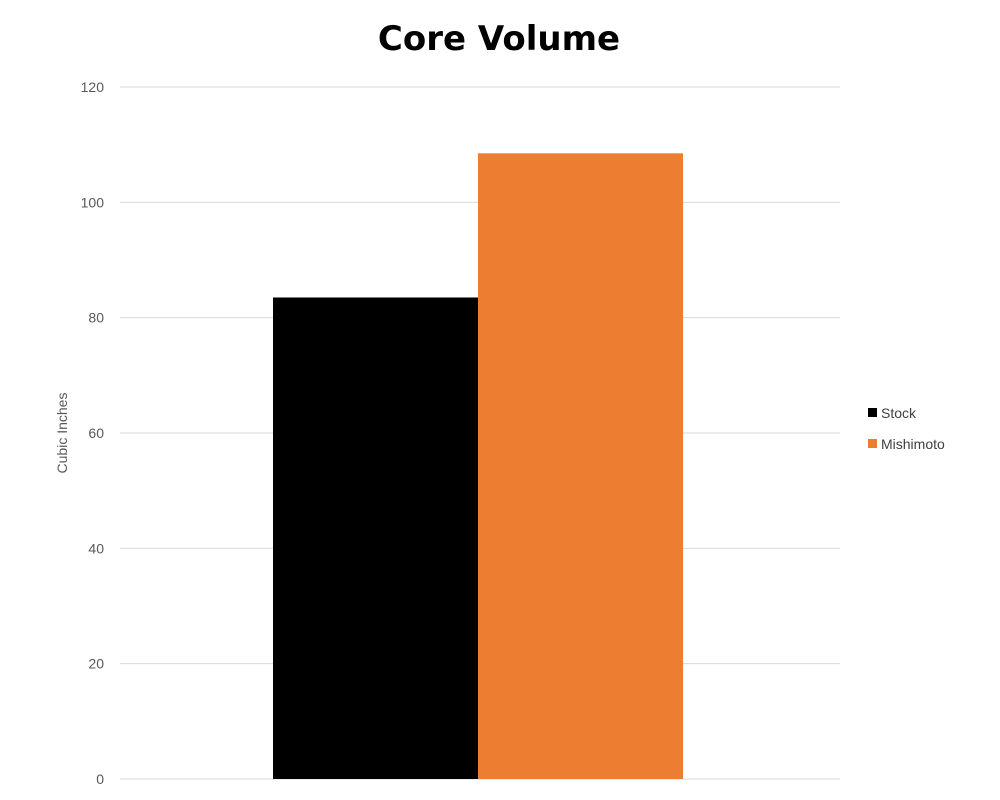 The height and width of the screenshot is (800, 1000). What do you see at coordinates (93, 87) in the screenshot?
I see `y-tick-label: 120` at bounding box center [93, 87].